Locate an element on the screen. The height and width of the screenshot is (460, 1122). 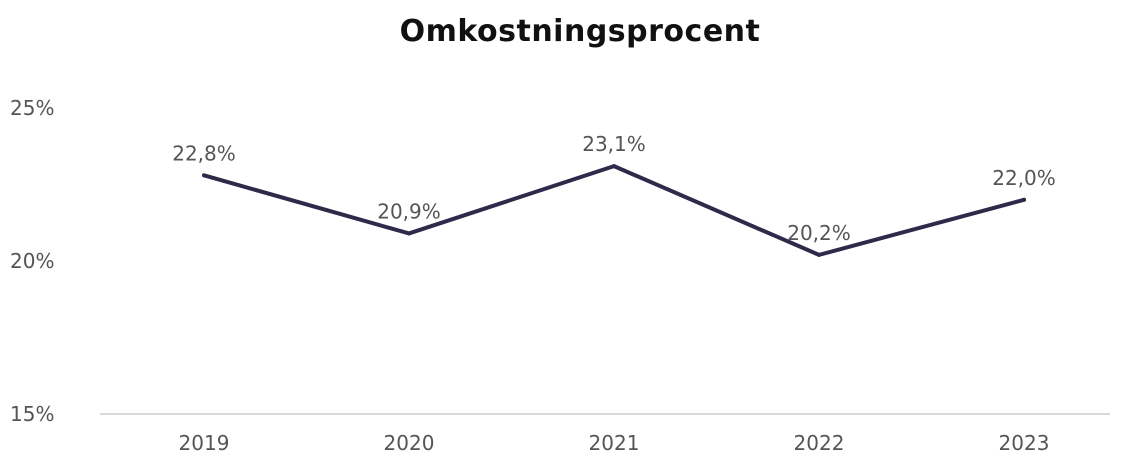
data-label: 22,0% is located at coordinates (1024, 178).